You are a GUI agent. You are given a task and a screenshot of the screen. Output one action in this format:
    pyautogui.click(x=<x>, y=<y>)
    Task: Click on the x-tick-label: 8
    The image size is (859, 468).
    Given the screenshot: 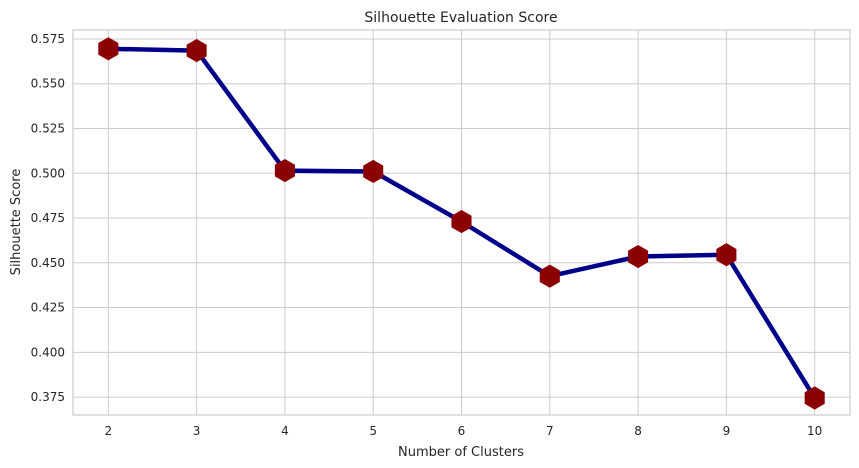 What is the action you would take?
    pyautogui.click(x=638, y=431)
    